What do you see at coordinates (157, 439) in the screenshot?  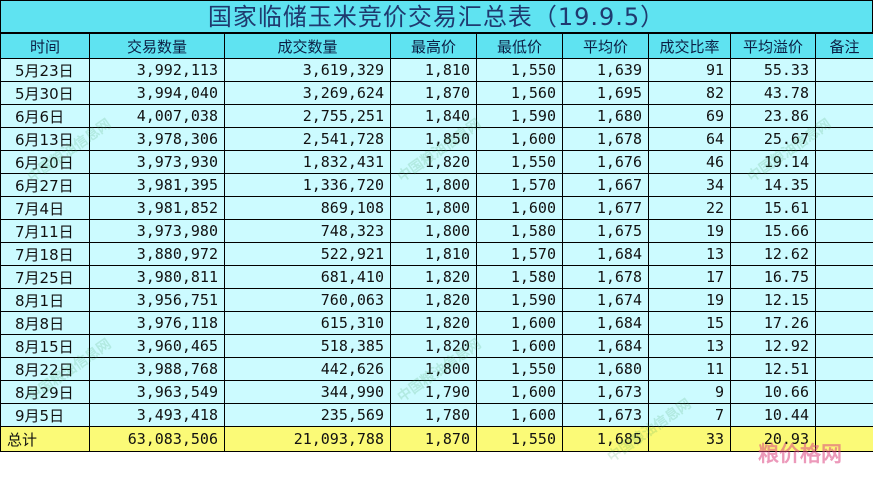 I see `total-cell: 63,083,506` at bounding box center [157, 439].